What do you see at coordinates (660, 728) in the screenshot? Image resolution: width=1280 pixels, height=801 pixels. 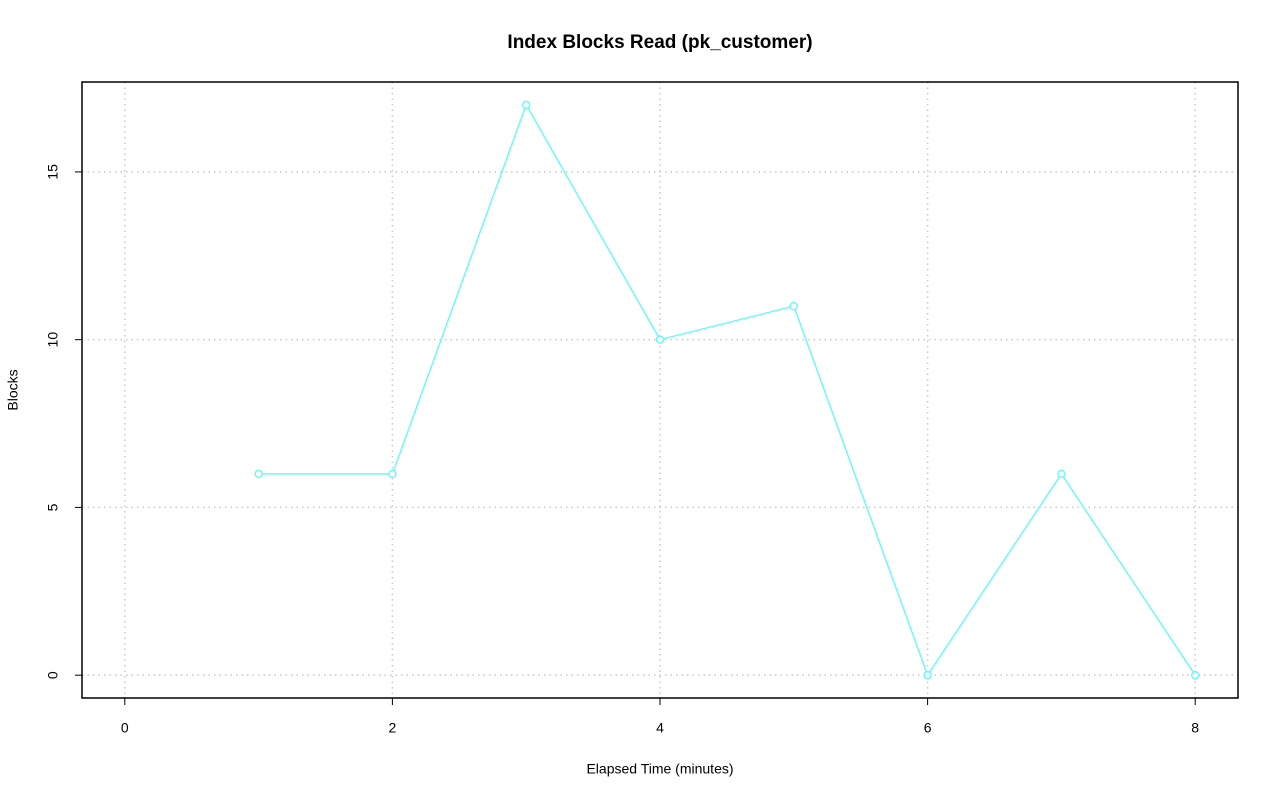 I see `x-tick-label: 4` at bounding box center [660, 728].